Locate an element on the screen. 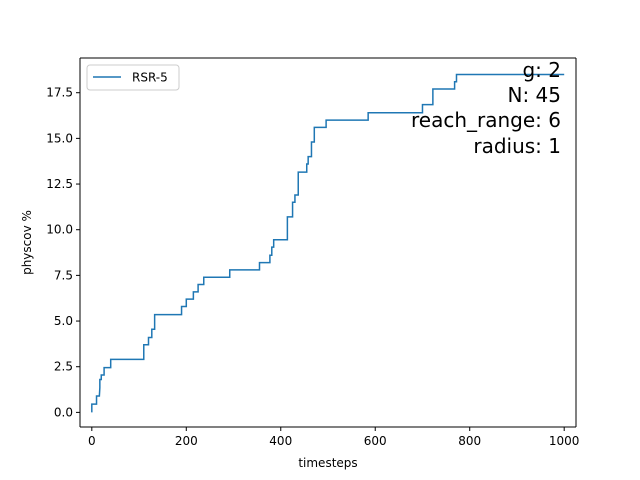  y-tick-label: 7.5 is located at coordinates (63, 275).